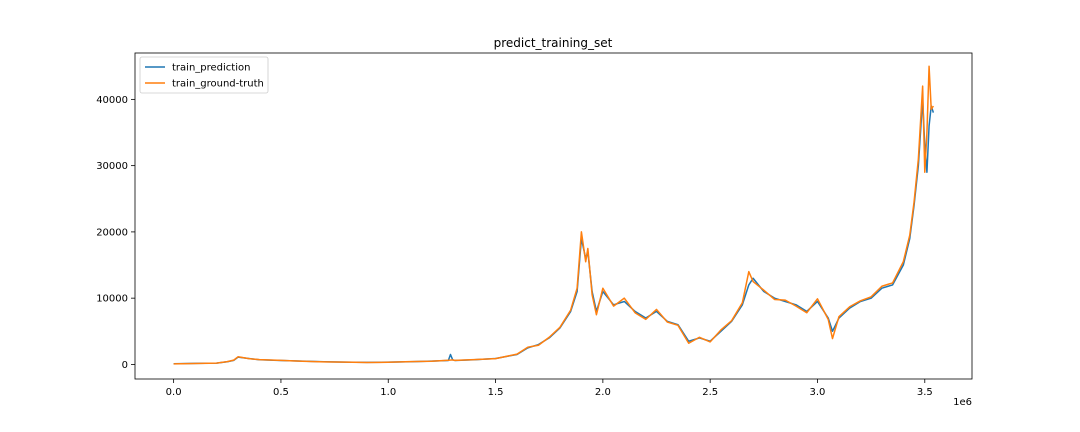  I want to click on legend-label-train_prediction: train_prediction, so click(211, 68).